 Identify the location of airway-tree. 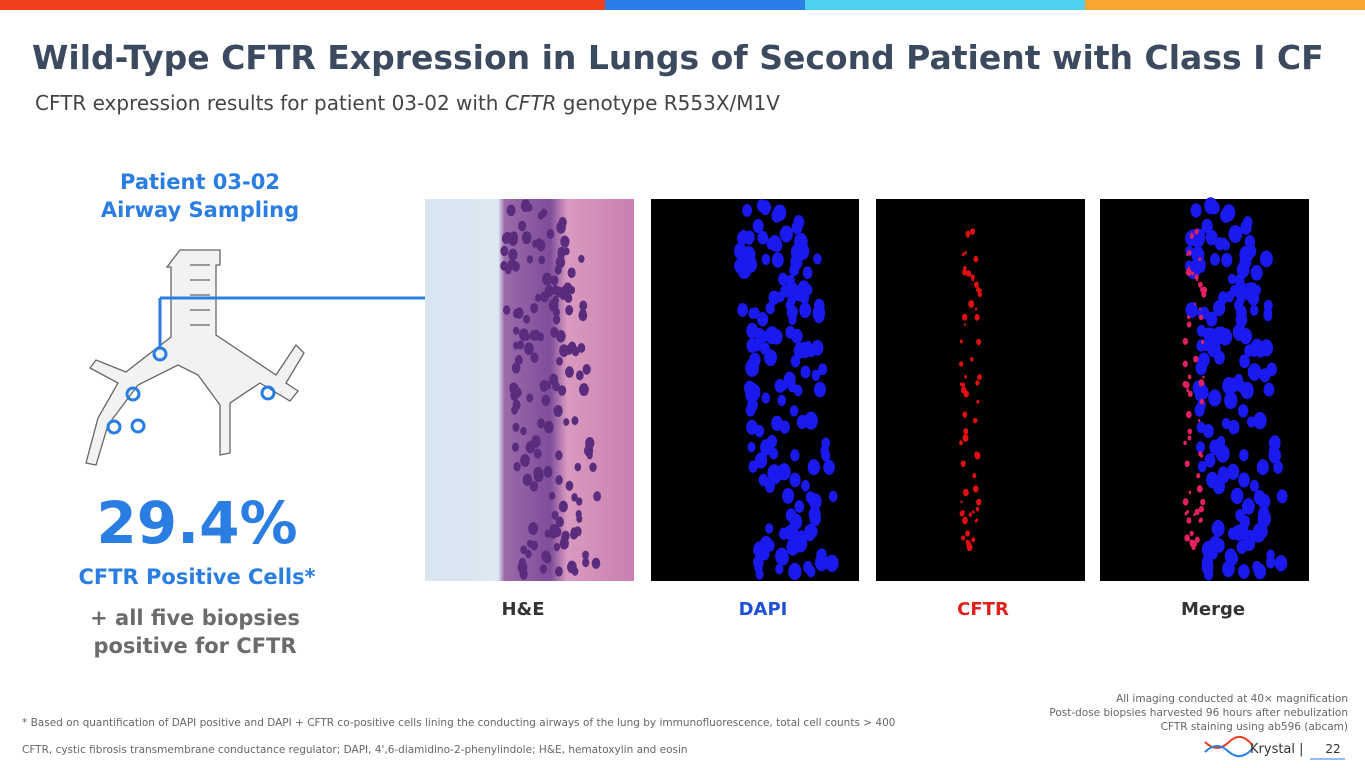
(195, 357).